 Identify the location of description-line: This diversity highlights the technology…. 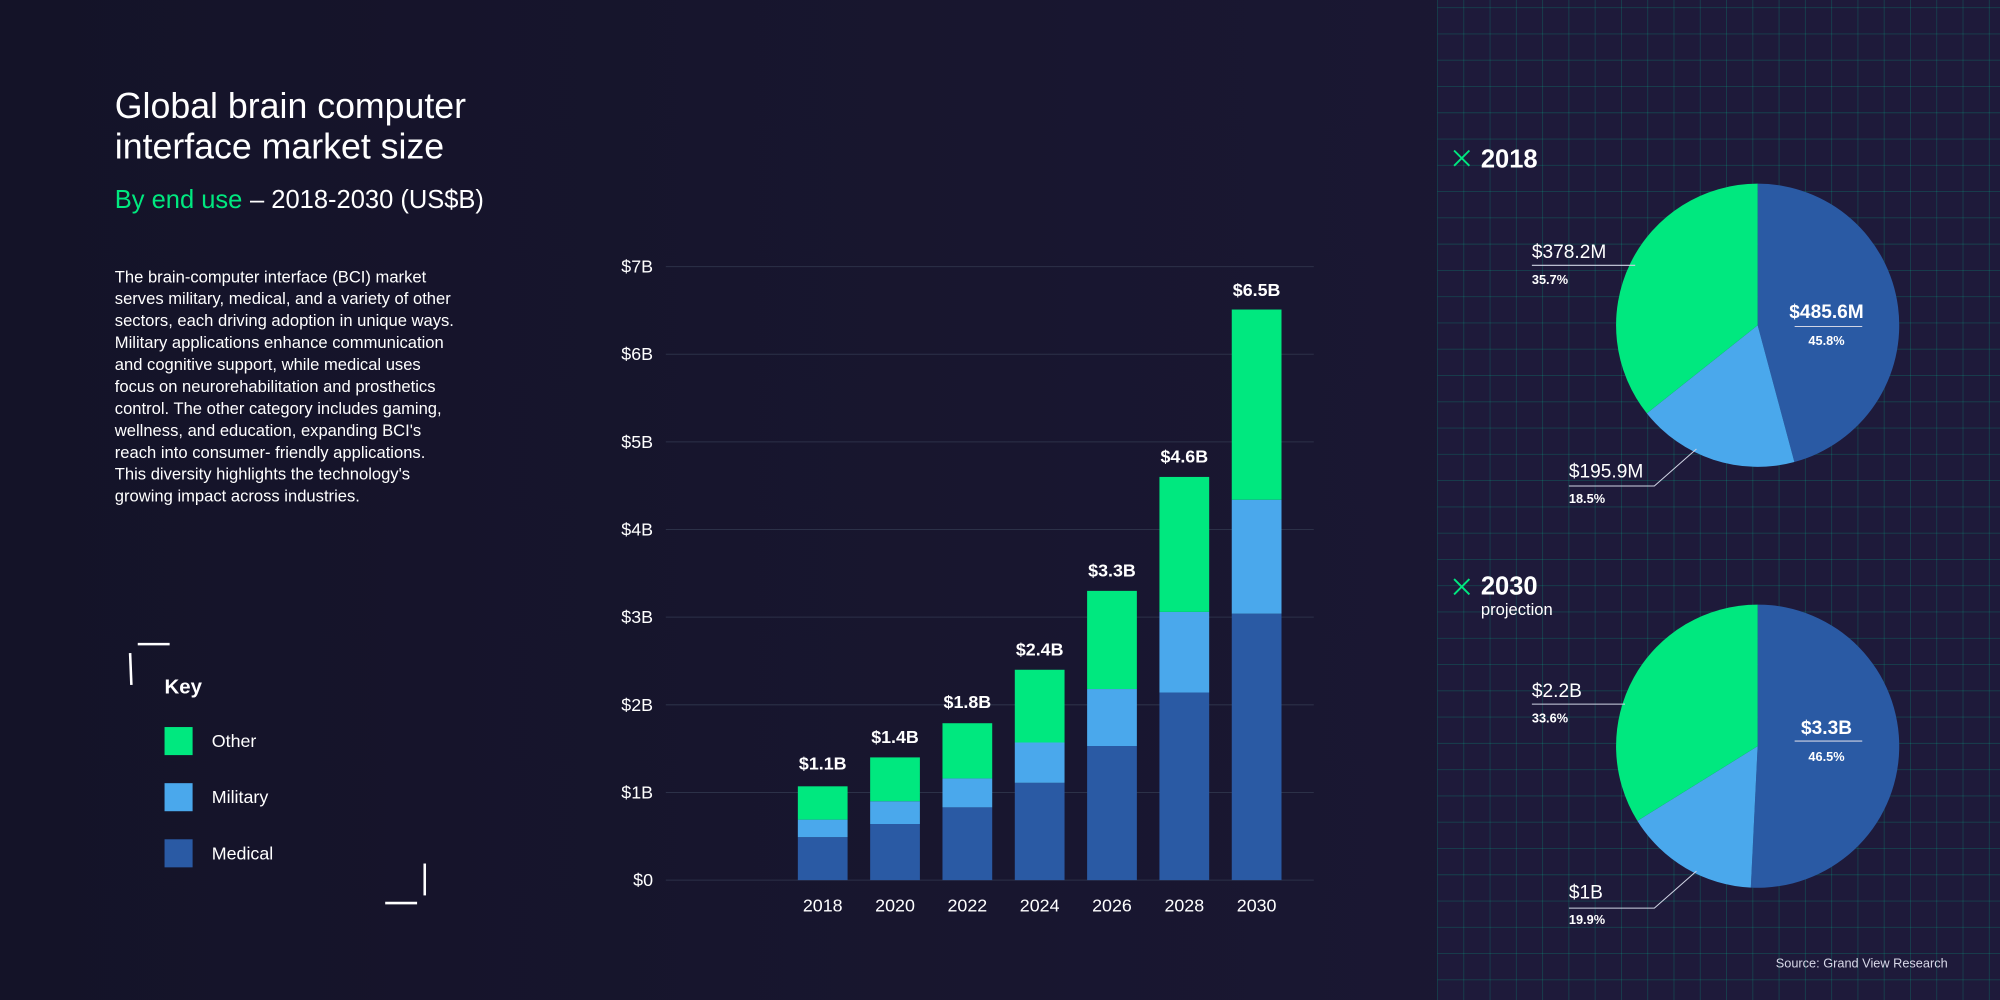
(262, 474).